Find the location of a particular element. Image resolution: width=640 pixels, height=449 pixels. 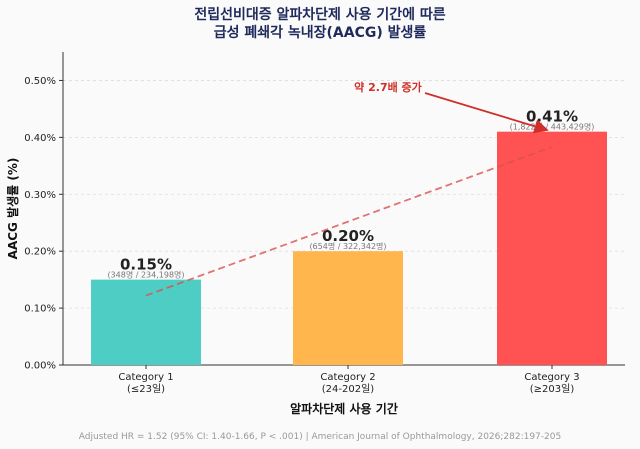

value-label: 0.20% is located at coordinates (348, 236).